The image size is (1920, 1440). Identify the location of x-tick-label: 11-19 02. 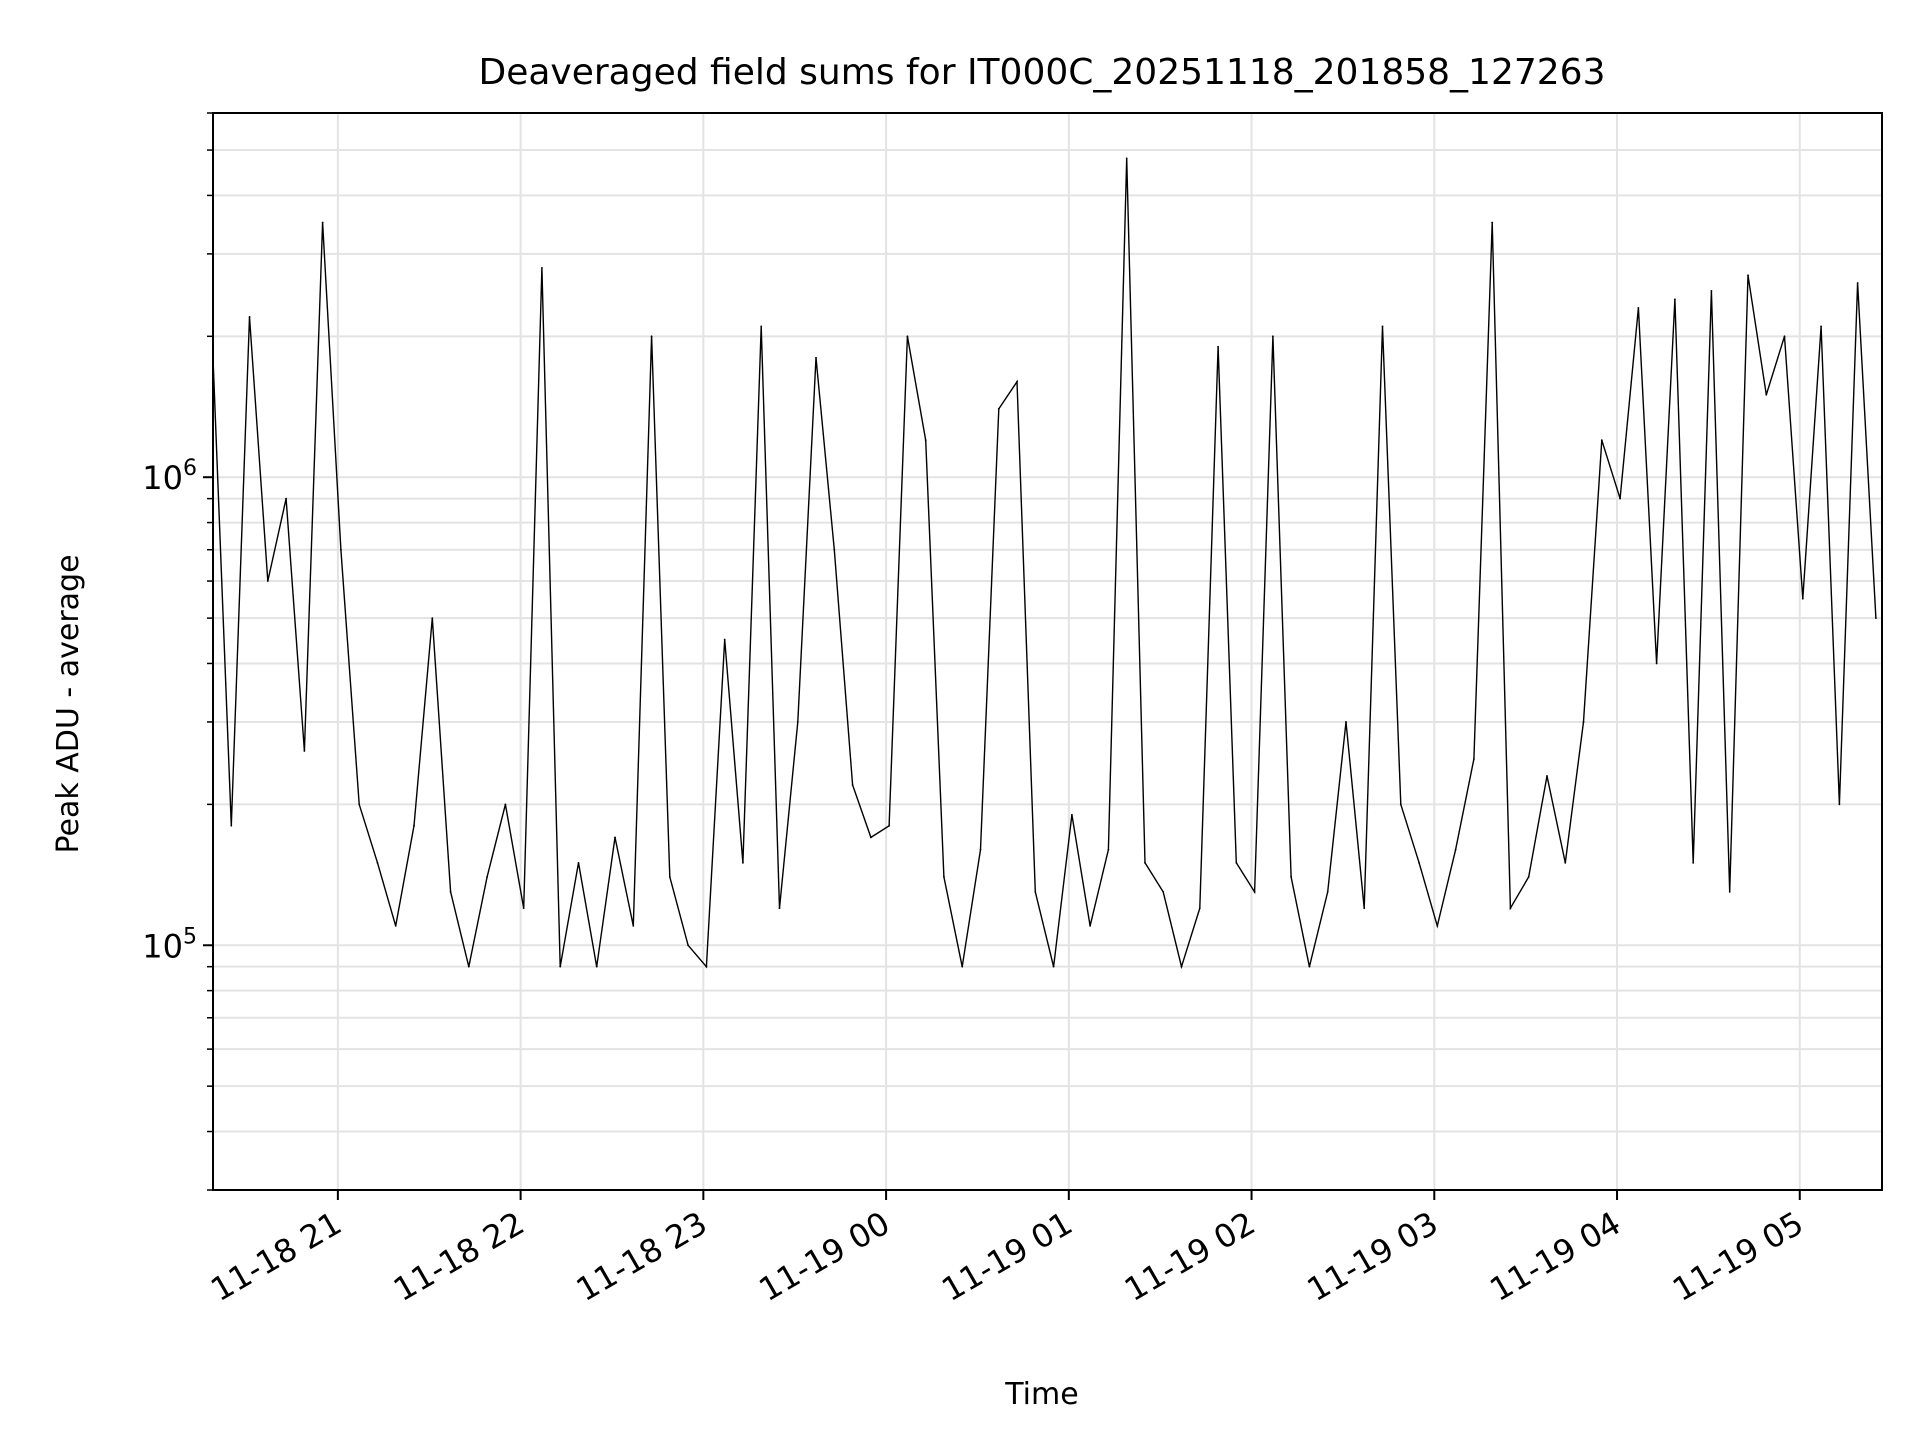
(1190, 1256).